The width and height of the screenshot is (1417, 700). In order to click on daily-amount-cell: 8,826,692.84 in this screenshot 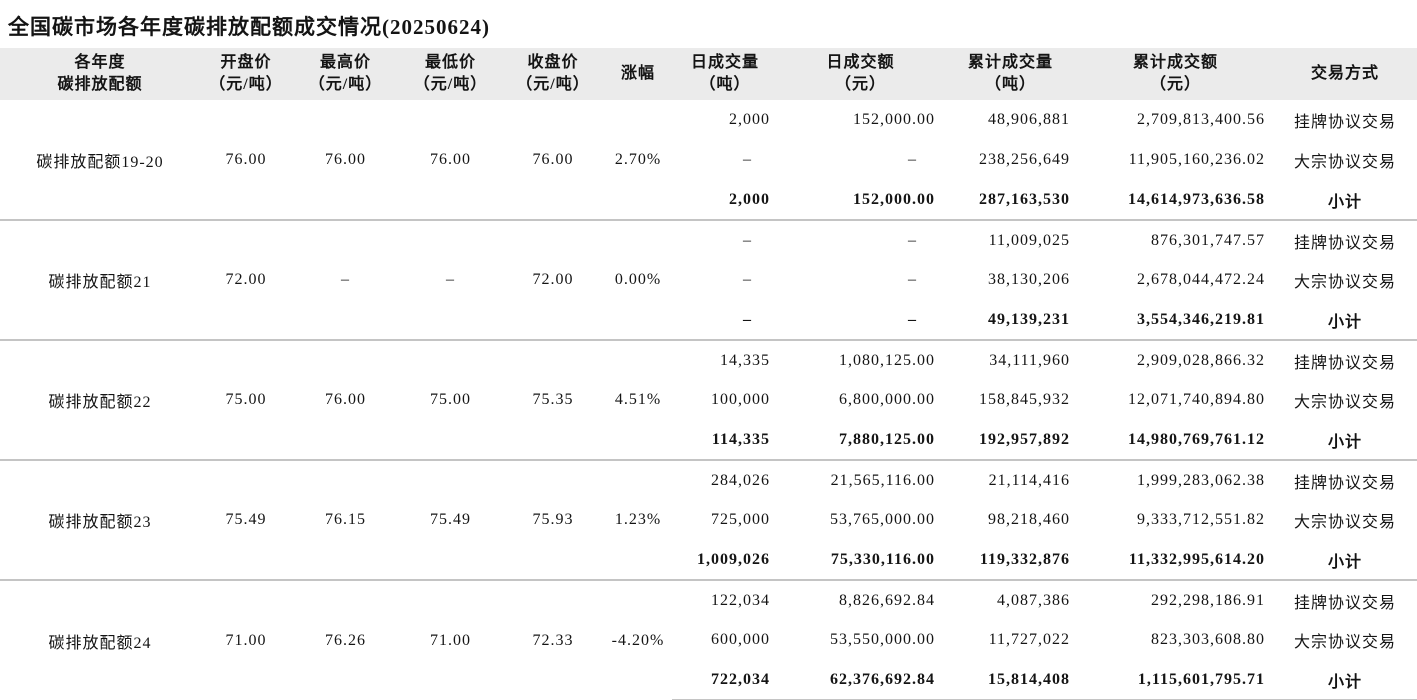, I will do `click(860, 599)`.